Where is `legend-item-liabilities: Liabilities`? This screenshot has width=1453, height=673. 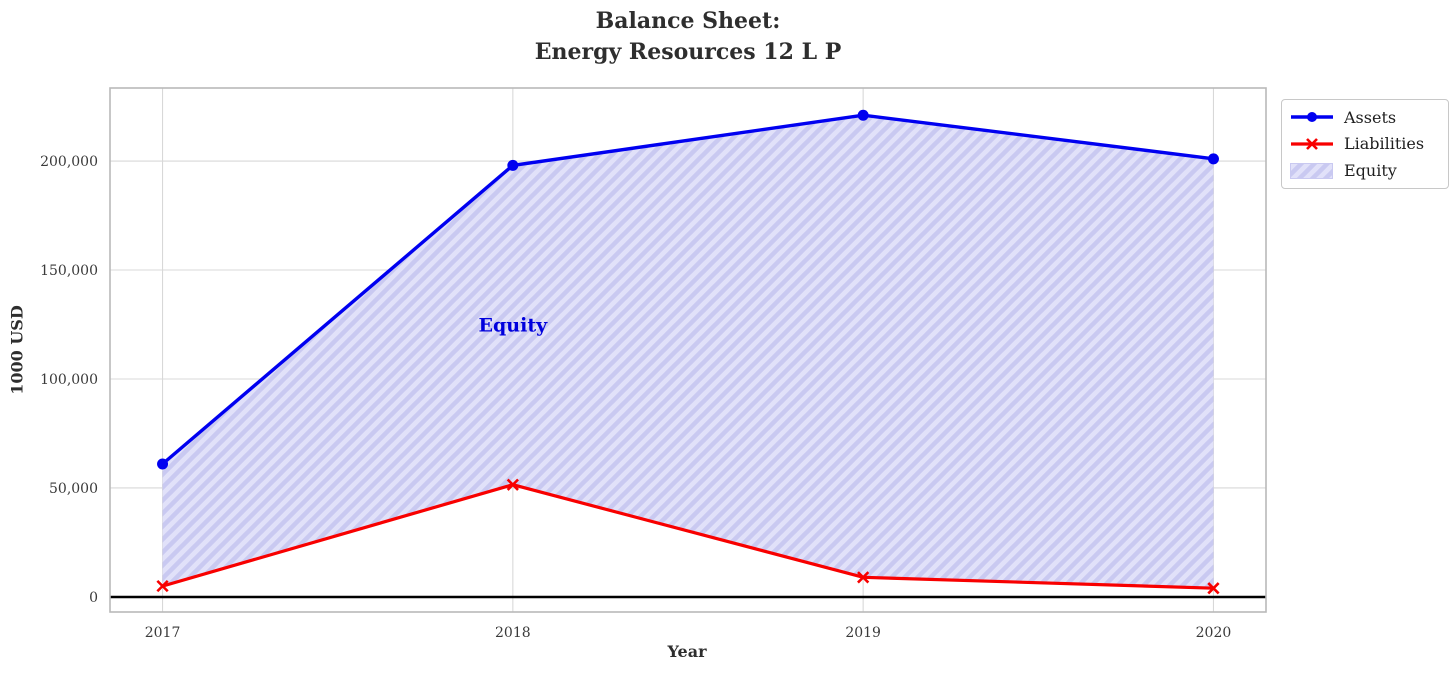 legend-item-liabilities: Liabilities is located at coordinates (1367, 143).